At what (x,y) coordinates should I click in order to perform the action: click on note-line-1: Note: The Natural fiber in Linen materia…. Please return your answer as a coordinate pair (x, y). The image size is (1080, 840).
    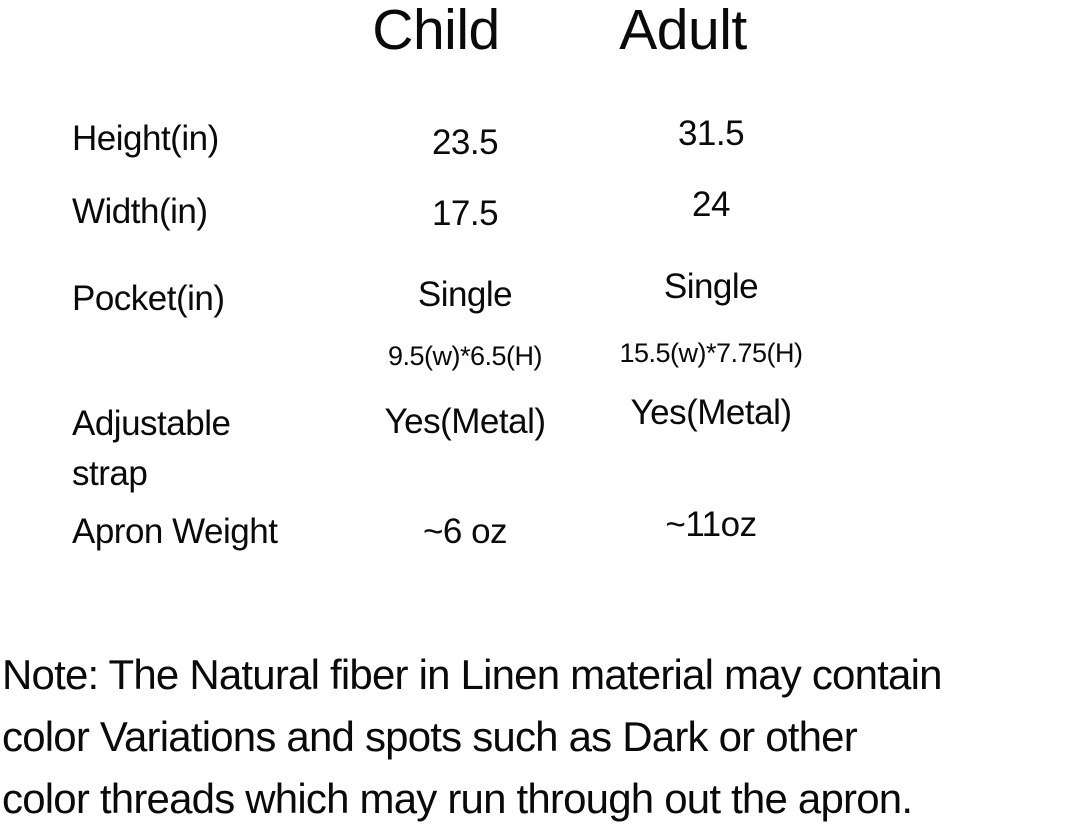
    Looking at the image, I should click on (472, 674).